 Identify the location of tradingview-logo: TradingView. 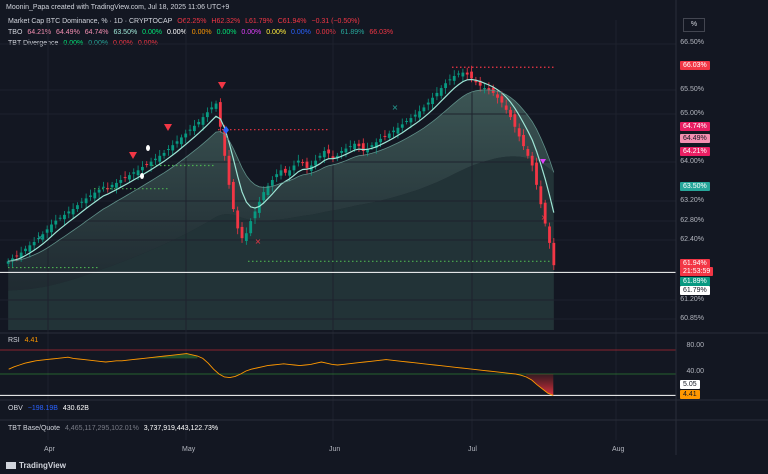
(36, 465).